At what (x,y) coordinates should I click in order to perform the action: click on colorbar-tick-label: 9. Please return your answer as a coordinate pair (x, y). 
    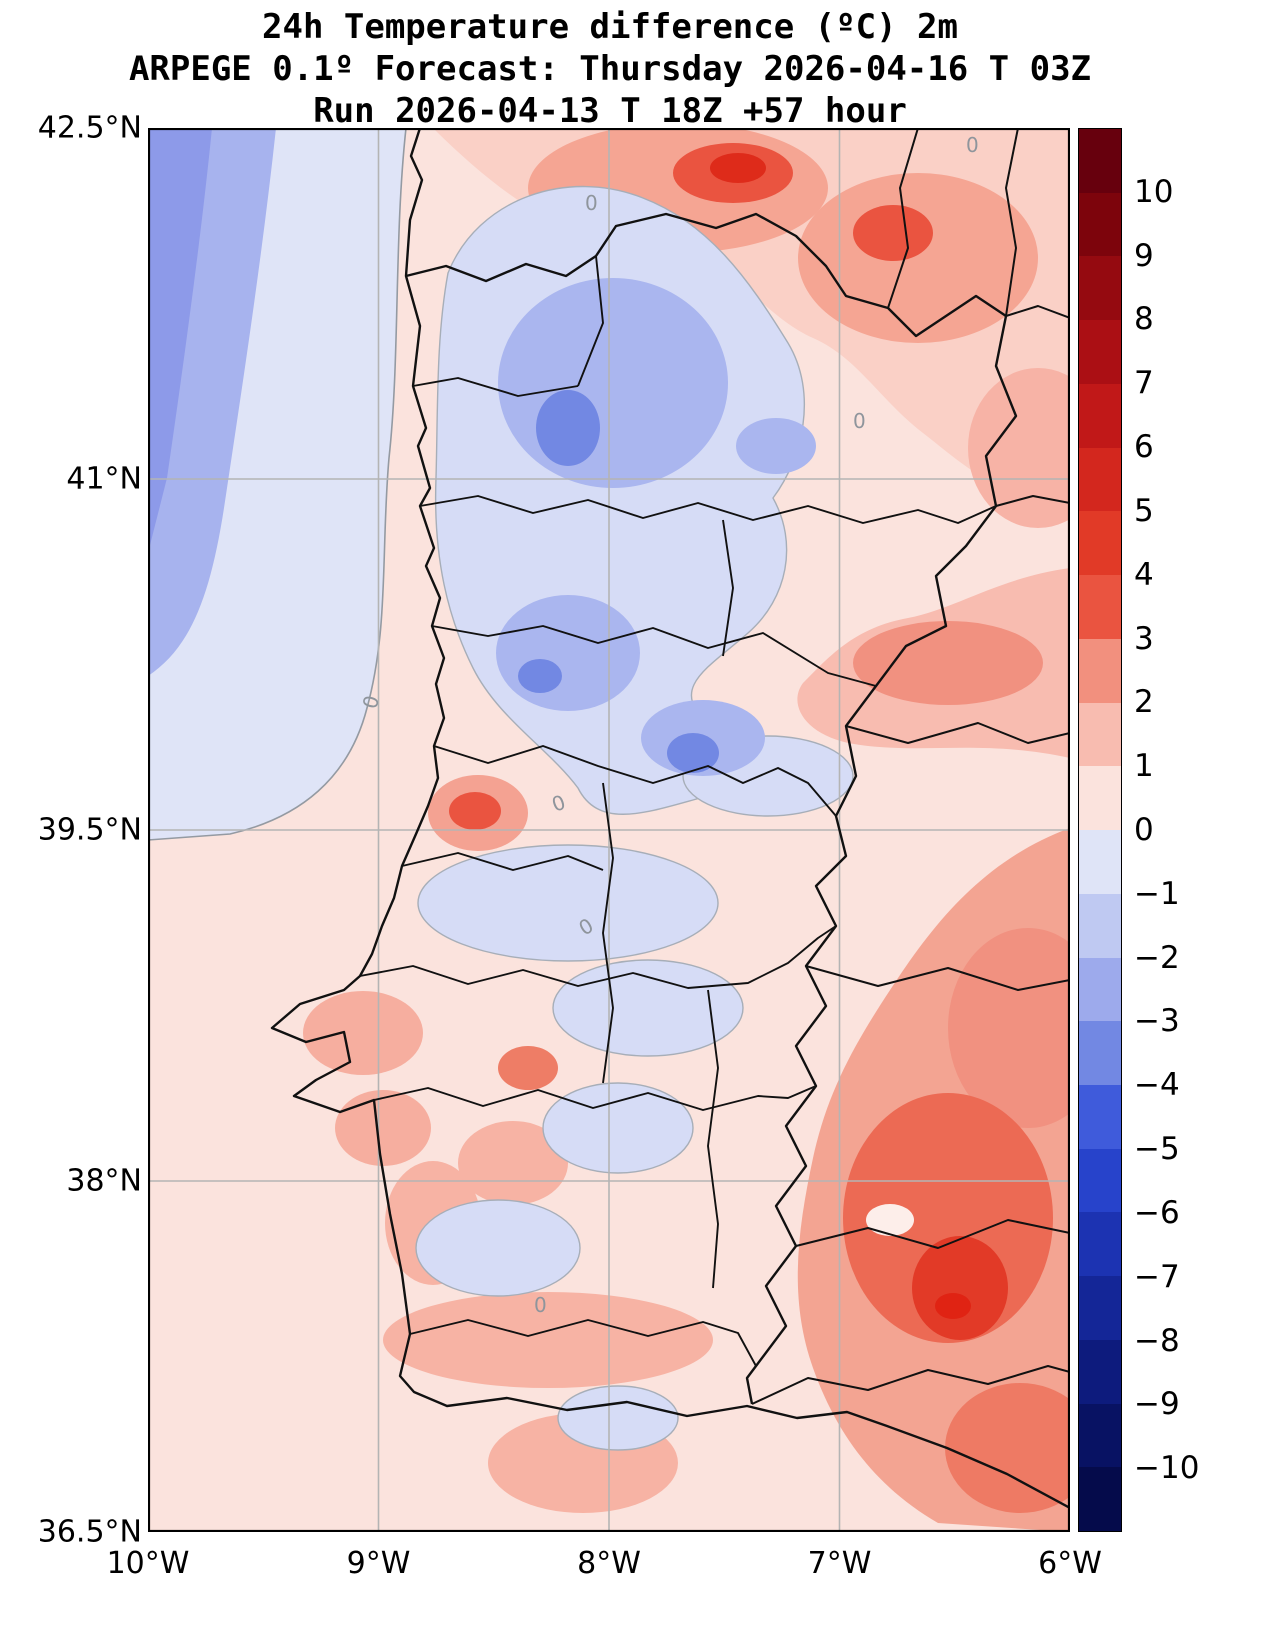
    Looking at the image, I should click on (1144, 255).